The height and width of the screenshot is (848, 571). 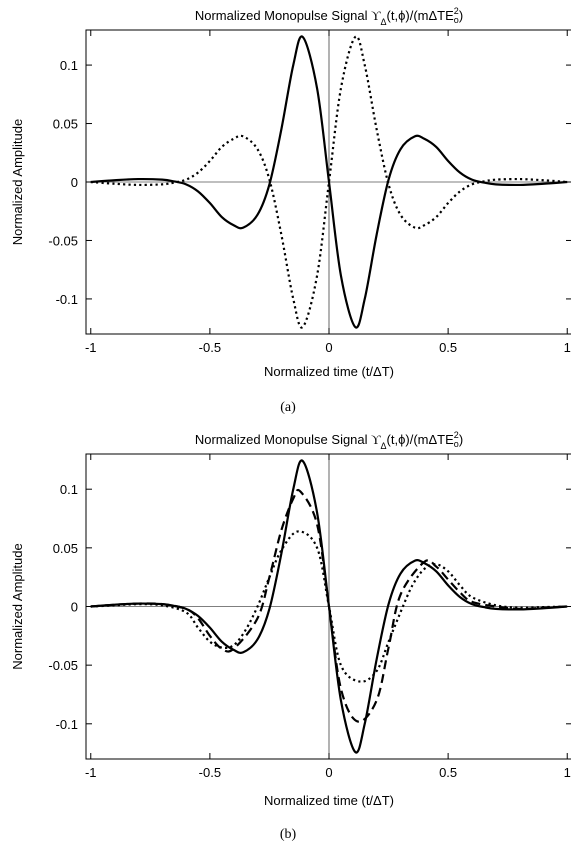 What do you see at coordinates (288, 407) in the screenshot?
I see `panel-label: (a)` at bounding box center [288, 407].